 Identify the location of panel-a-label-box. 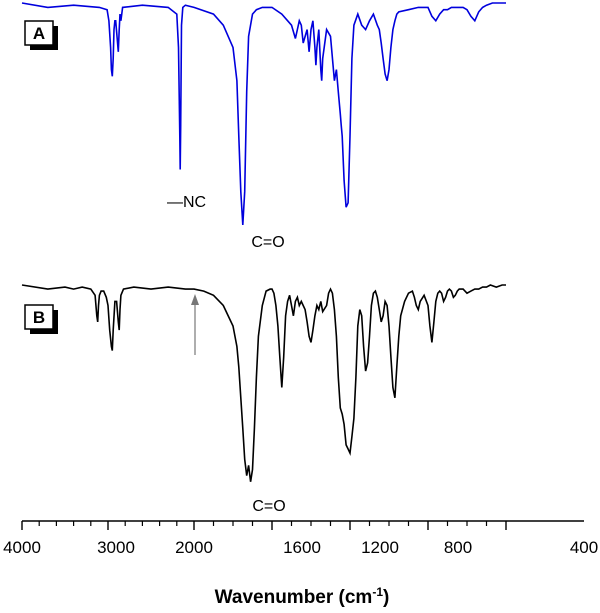
(39, 33).